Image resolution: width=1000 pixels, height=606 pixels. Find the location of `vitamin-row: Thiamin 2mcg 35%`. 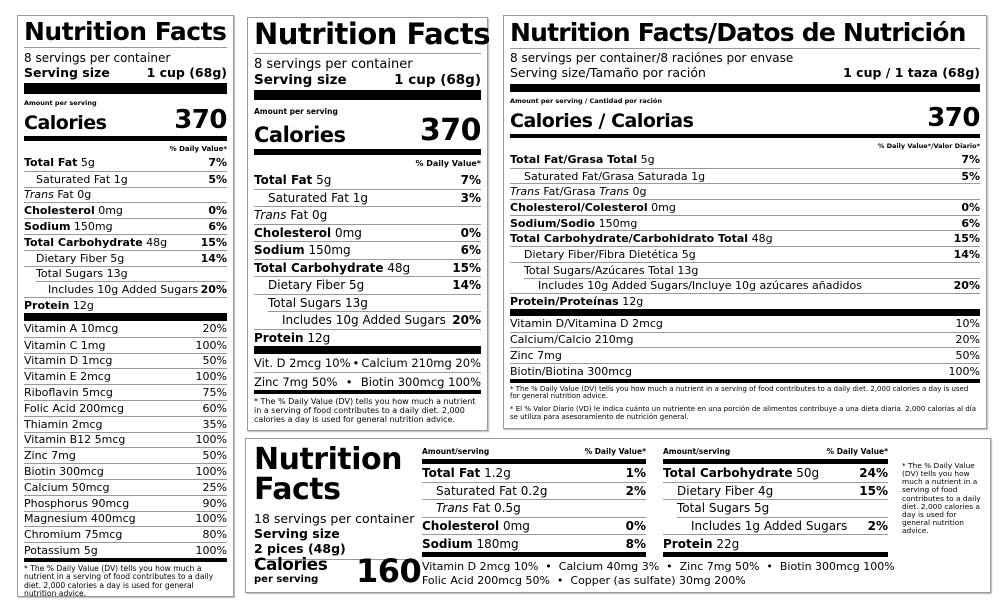

vitamin-row: Thiamin 2mcg 35% is located at coordinates (125, 423).